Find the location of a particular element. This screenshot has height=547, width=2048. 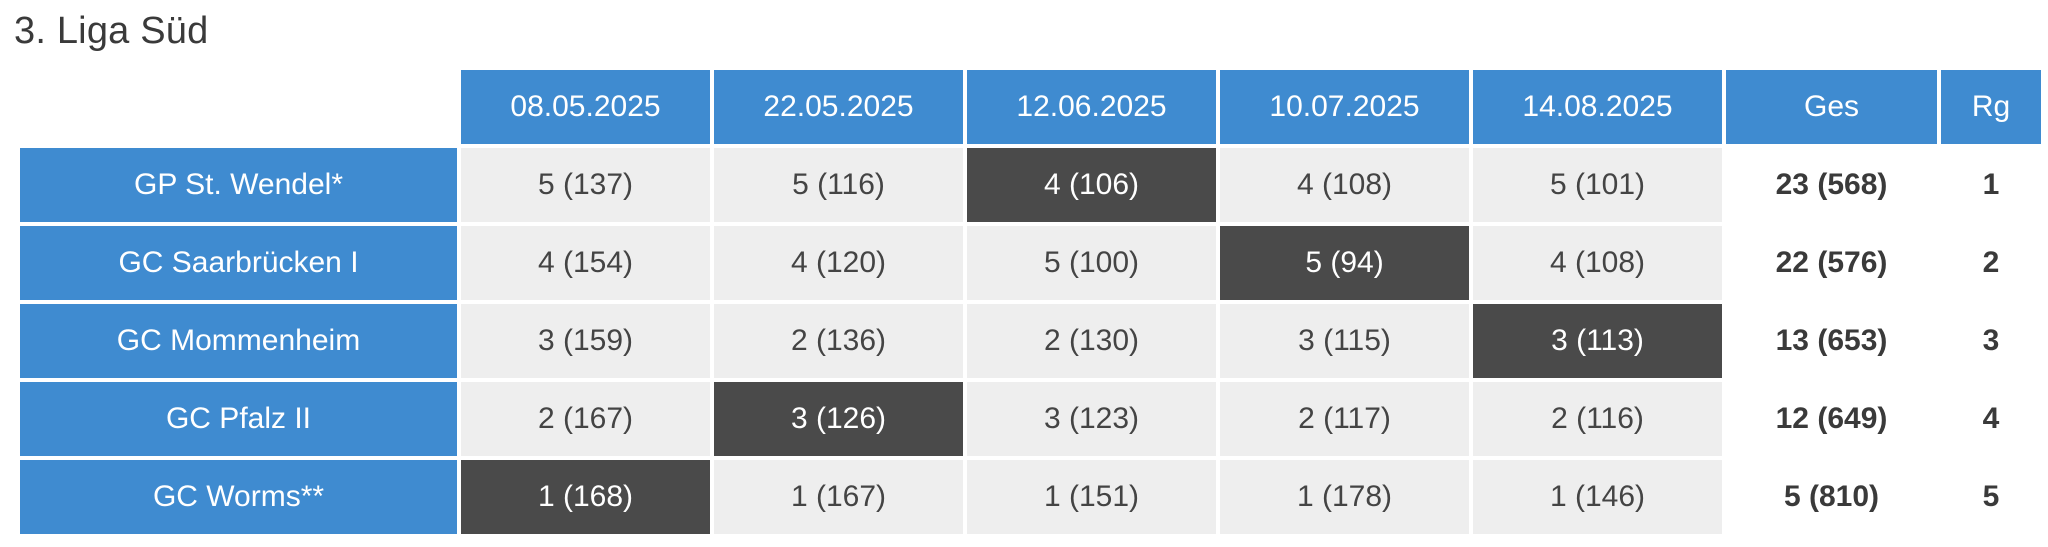

result-cell: 2 (167) is located at coordinates (585, 419).